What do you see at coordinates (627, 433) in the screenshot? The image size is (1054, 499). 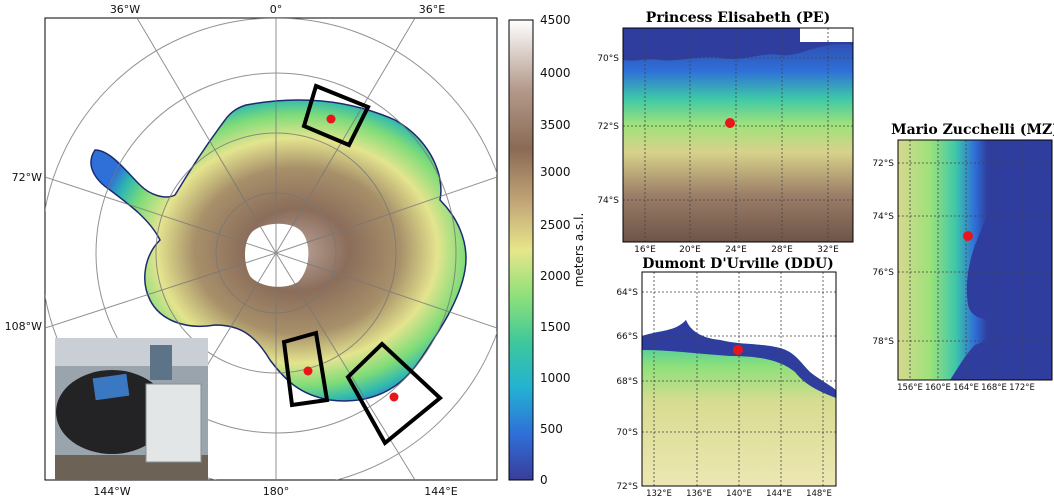 I see `ddu-lat-tick: 70°S` at bounding box center [627, 433].